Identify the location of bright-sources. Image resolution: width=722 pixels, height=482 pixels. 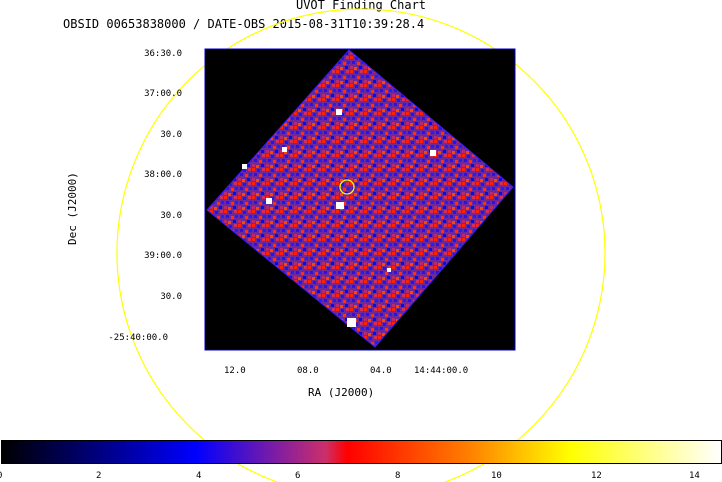
(339, 218).